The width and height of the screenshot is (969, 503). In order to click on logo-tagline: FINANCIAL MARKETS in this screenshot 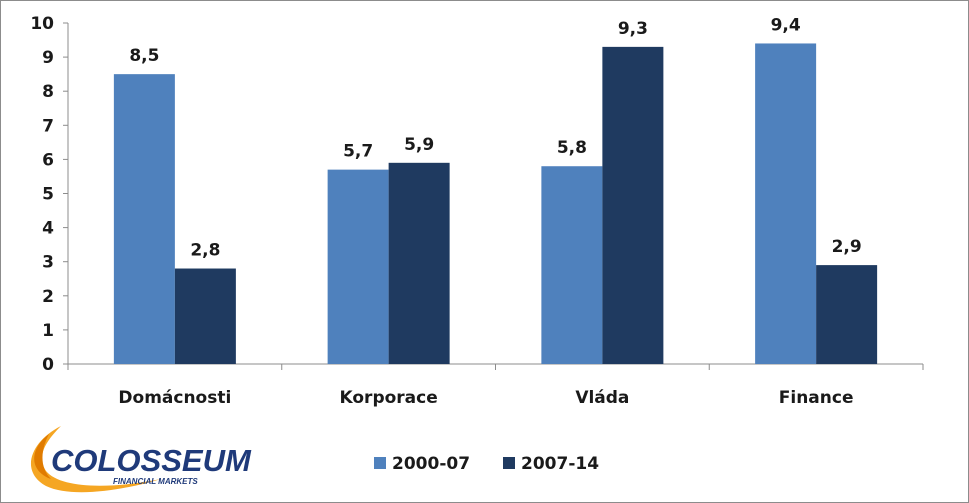, I will do `click(155, 481)`.